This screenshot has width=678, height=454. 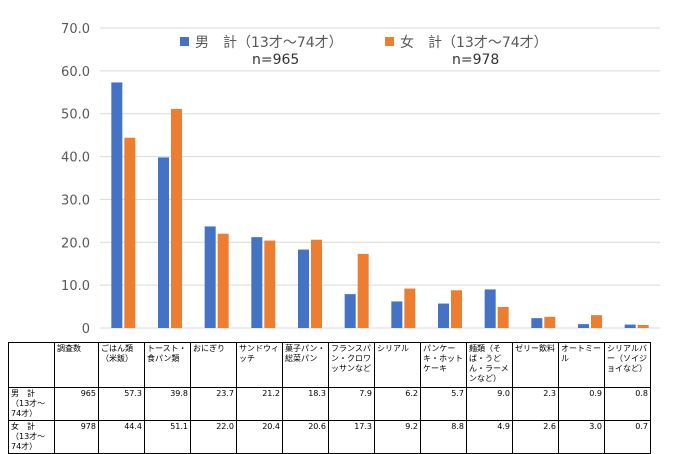 I want to click on table-cell: 8.8, so click(x=443, y=437).